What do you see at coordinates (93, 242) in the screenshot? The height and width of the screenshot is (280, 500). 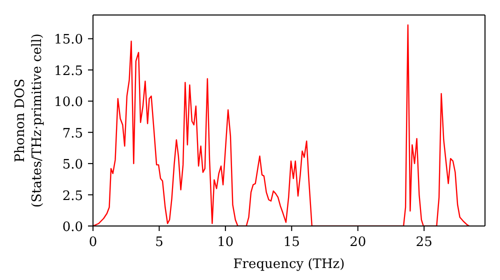 I see `x-tick-label: 0` at bounding box center [93, 242].